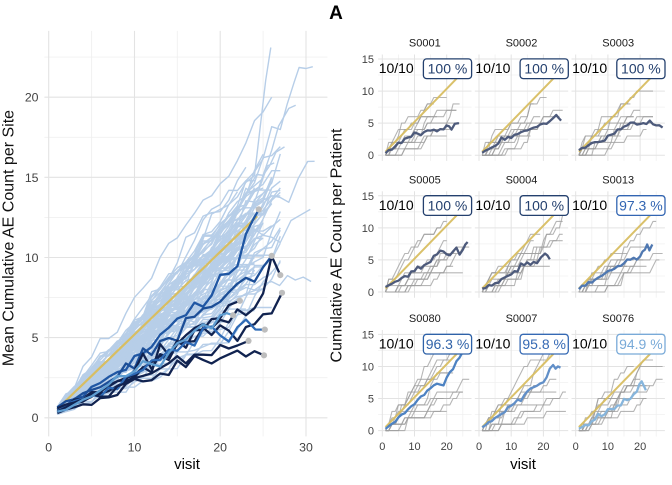  What do you see at coordinates (522, 181) in the screenshot?
I see `svg-text: S0004` at bounding box center [522, 181].